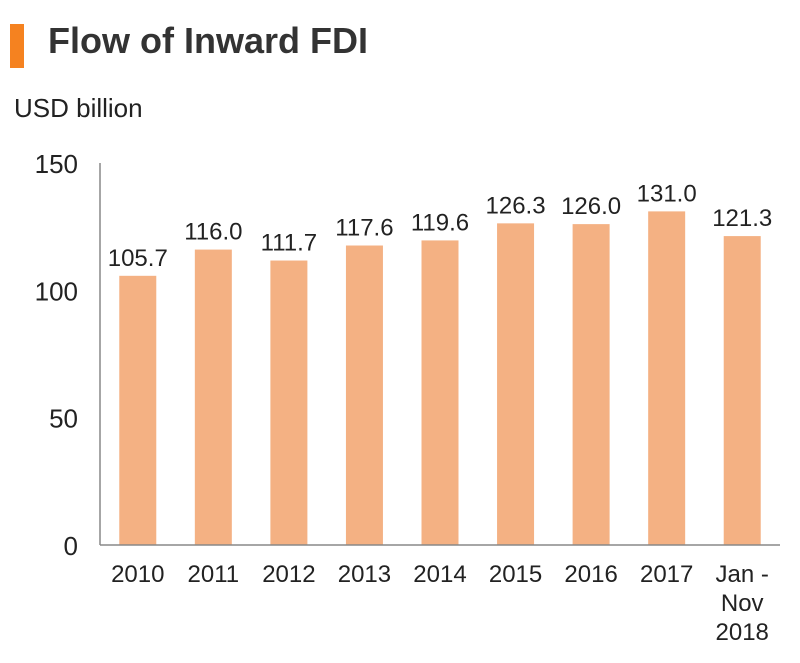  What do you see at coordinates (208, 40) in the screenshot?
I see `chart-title: Flow of Inward FDI` at bounding box center [208, 40].